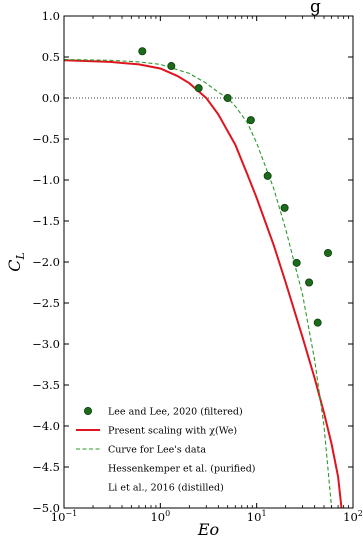 The image size is (363, 537). I want to click on y-tick-label: 0.0, so click(51, 98).